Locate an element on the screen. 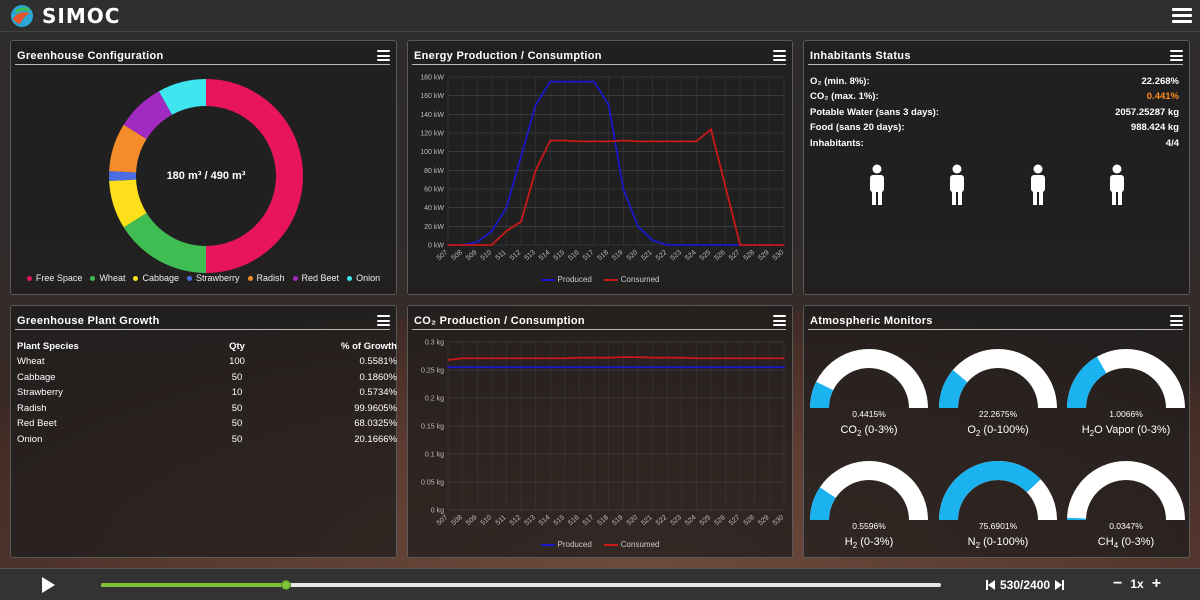 The height and width of the screenshot is (600, 1200). legend-item: Strawberry is located at coordinates (213, 278).